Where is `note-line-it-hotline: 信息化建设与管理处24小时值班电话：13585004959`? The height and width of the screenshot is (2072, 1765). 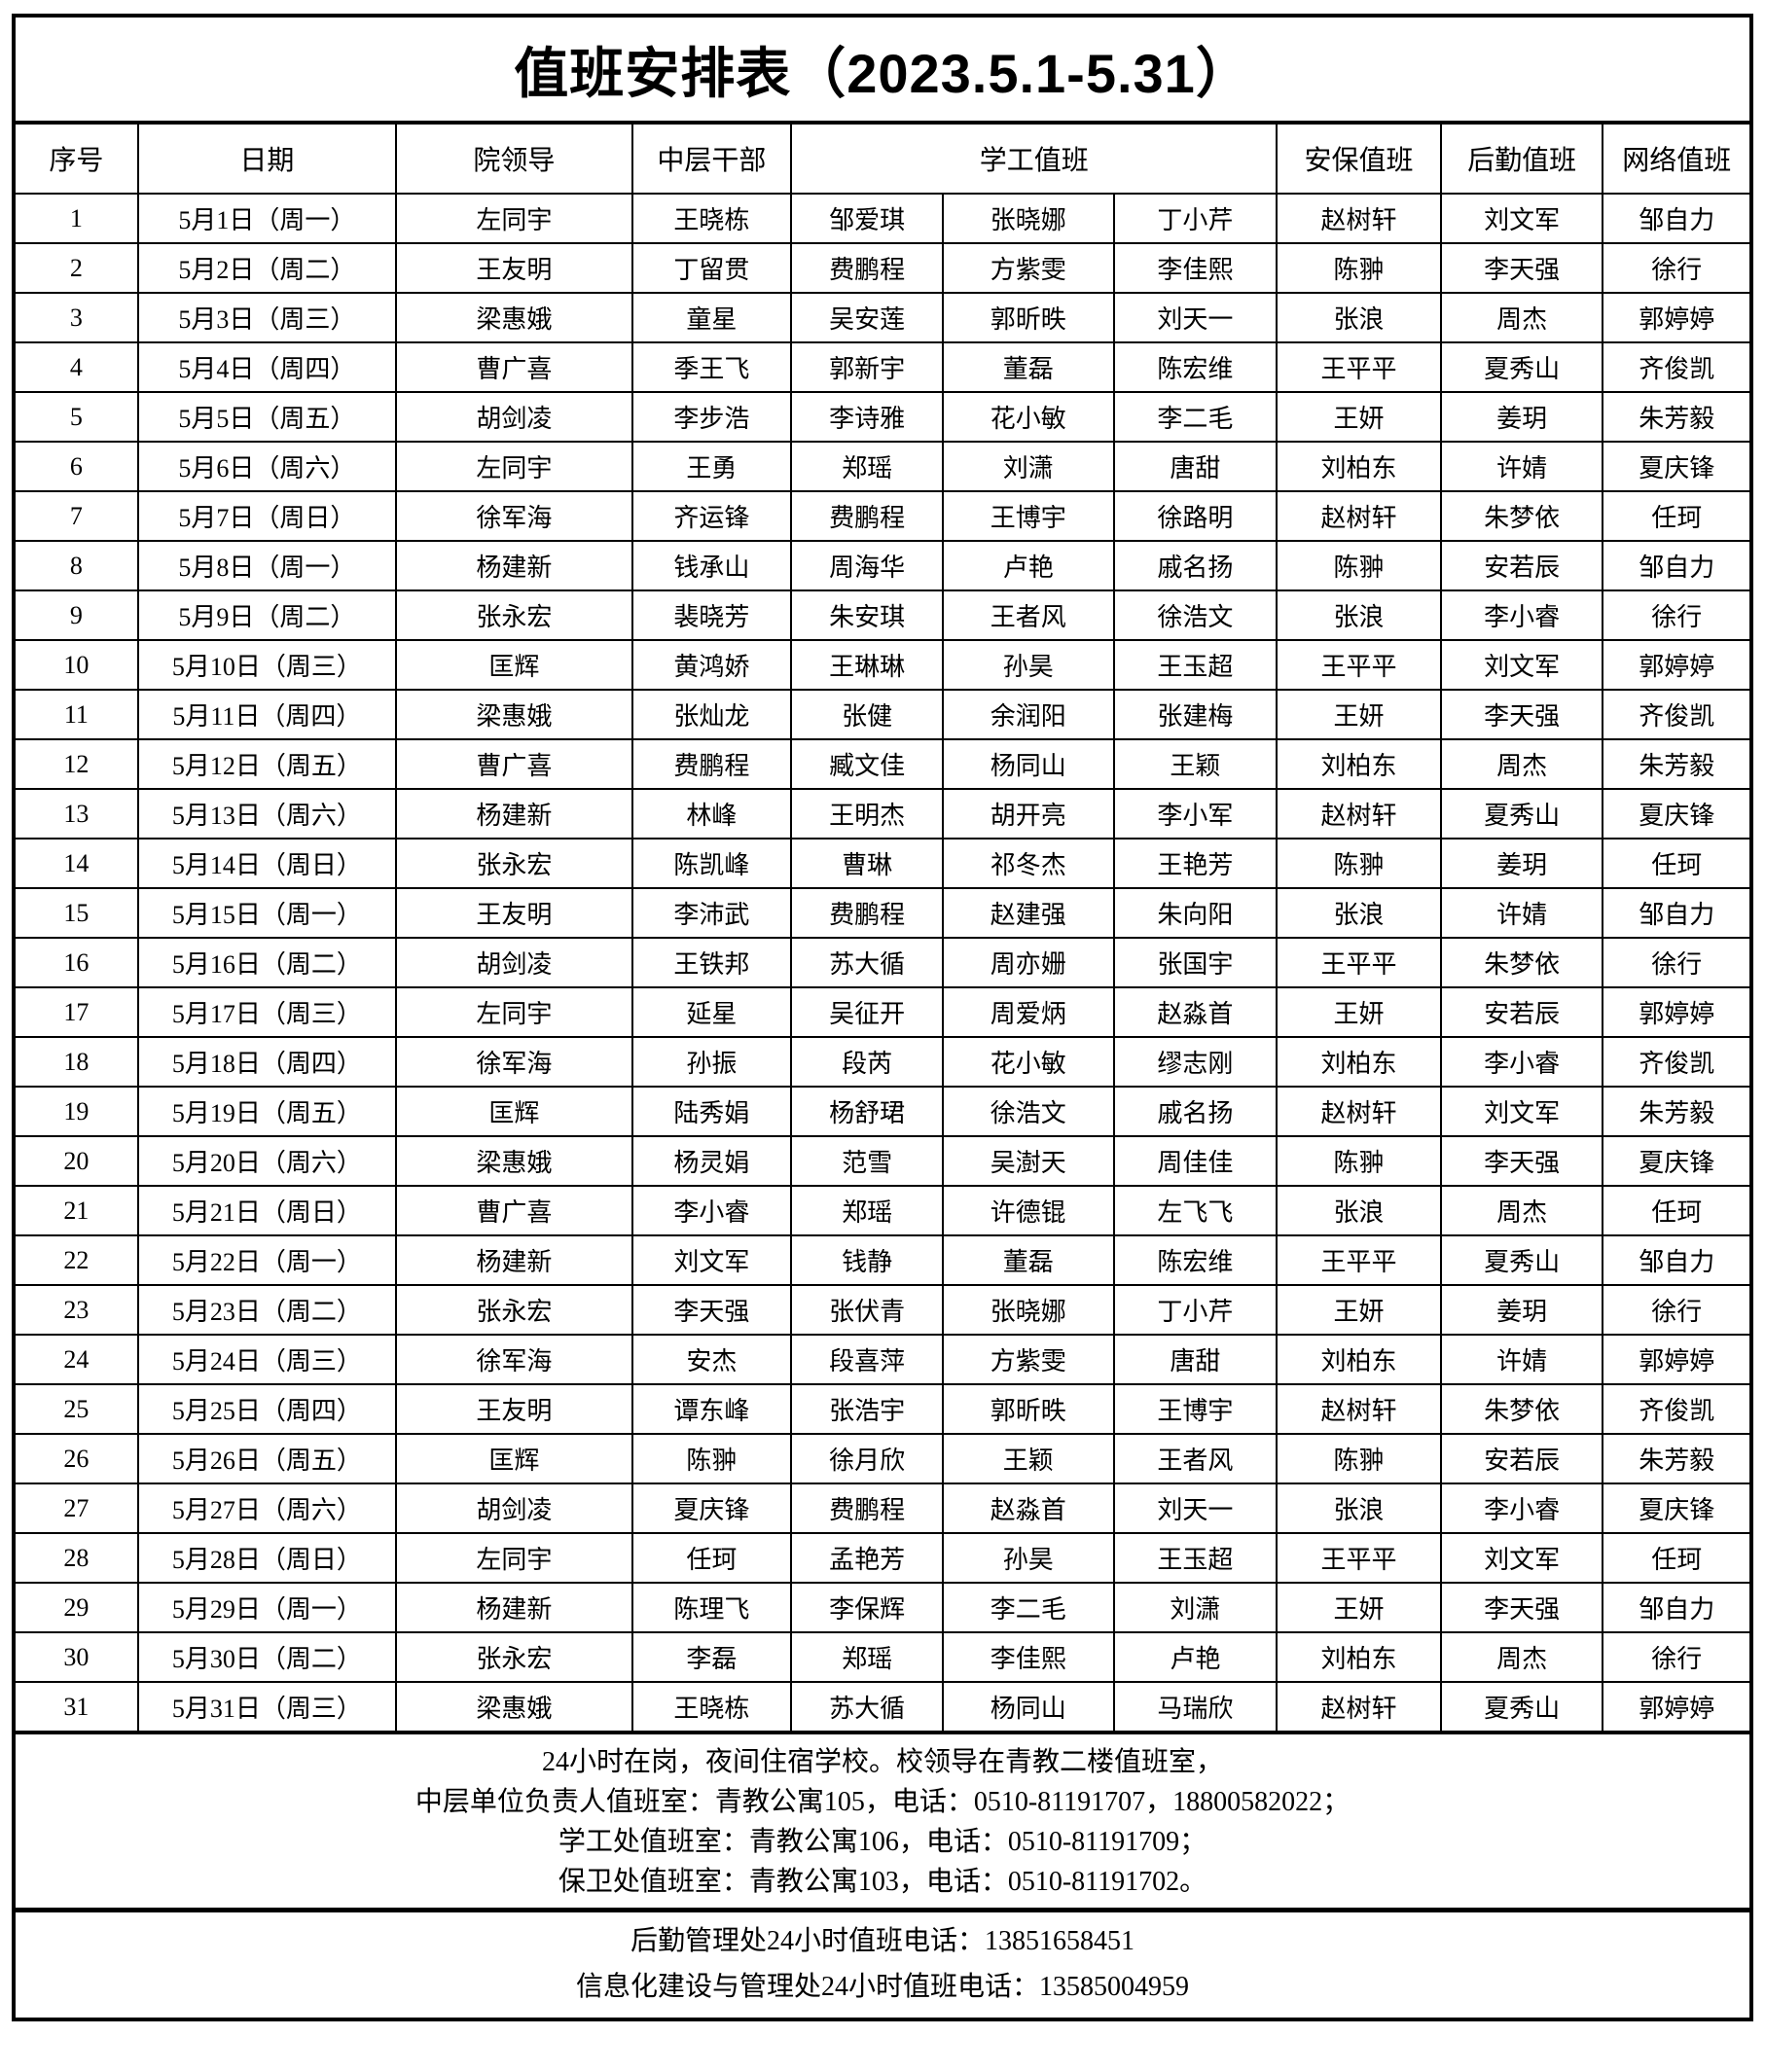 note-line-it-hotline: 信息化建设与管理处24小时值班电话：13585004959 is located at coordinates (882, 1987).